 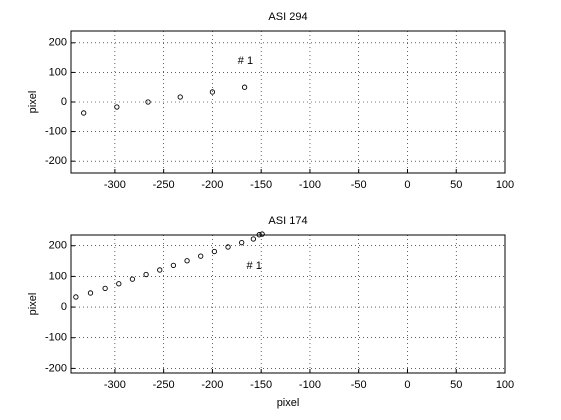 What do you see at coordinates (287, 17) in the screenshot?
I see `chart-title: ASI 294` at bounding box center [287, 17].